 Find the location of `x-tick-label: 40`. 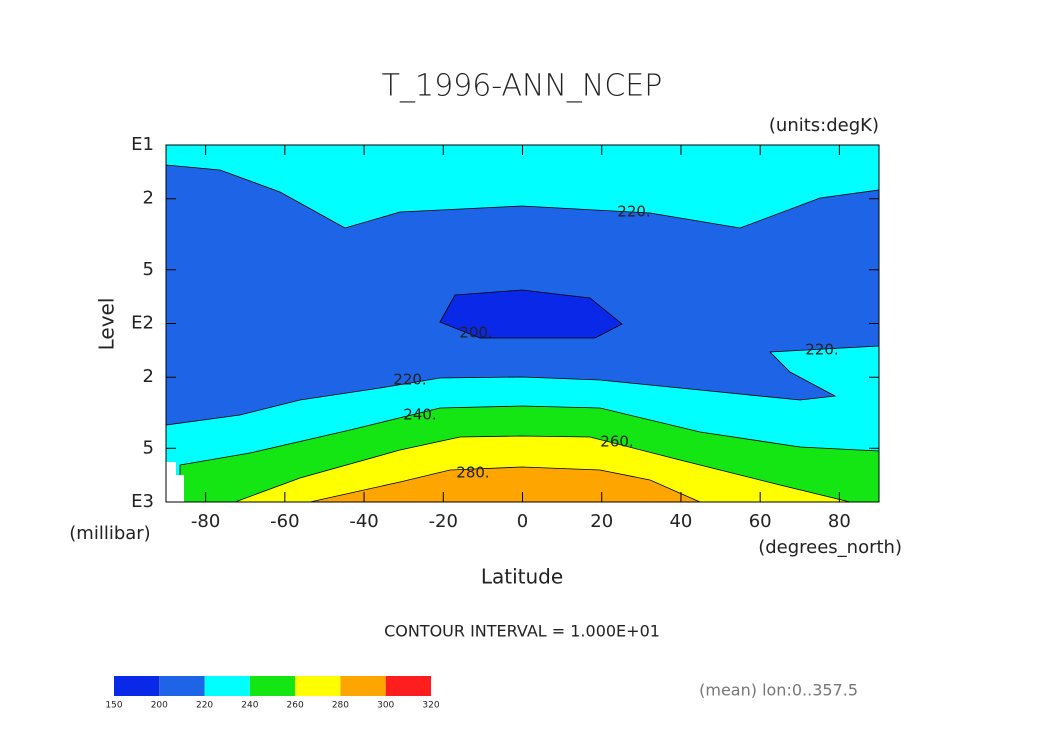

x-tick-label: 40 is located at coordinates (680, 521).